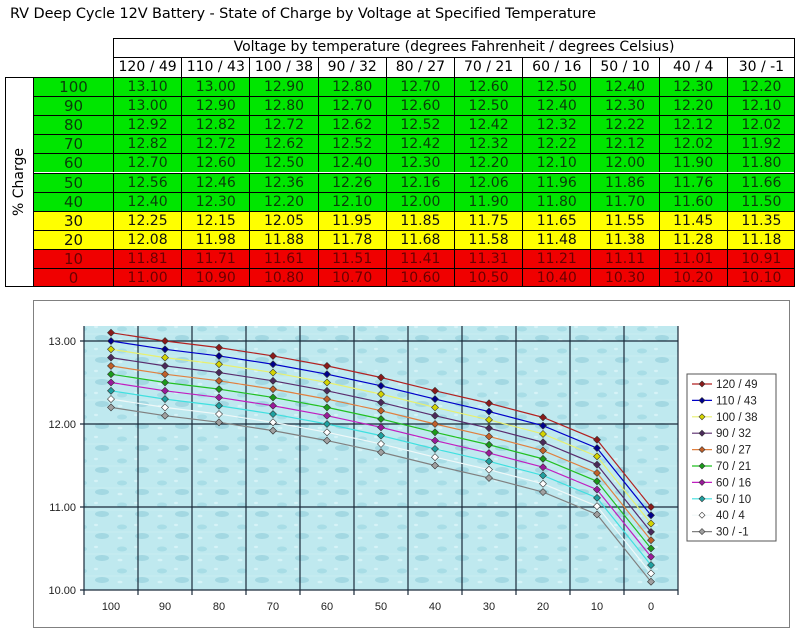 The width and height of the screenshot is (799, 635). What do you see at coordinates (556, 182) in the screenshot?
I see `voltage-cell: 11.96` at bounding box center [556, 182].